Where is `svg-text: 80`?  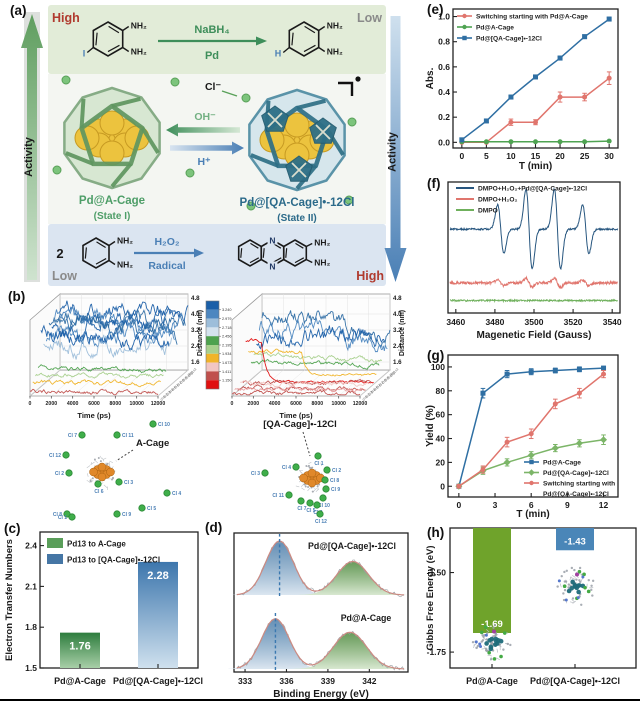
svg-text: 80 is located at coordinates (441, 391).